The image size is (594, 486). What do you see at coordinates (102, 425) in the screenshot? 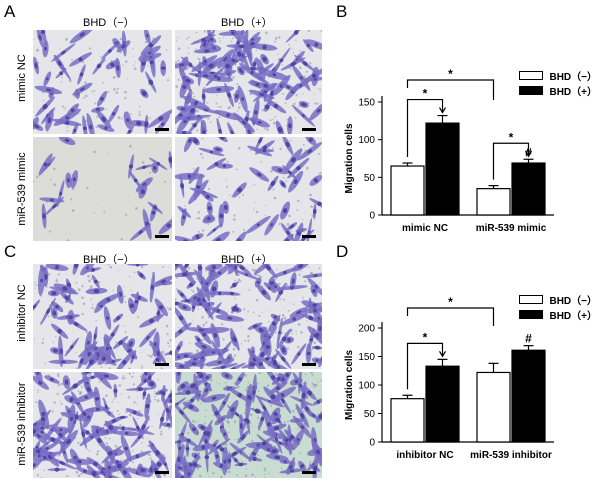
I see `micrograph-c-mir539inhibitor-bhd-minus` at bounding box center [102, 425].